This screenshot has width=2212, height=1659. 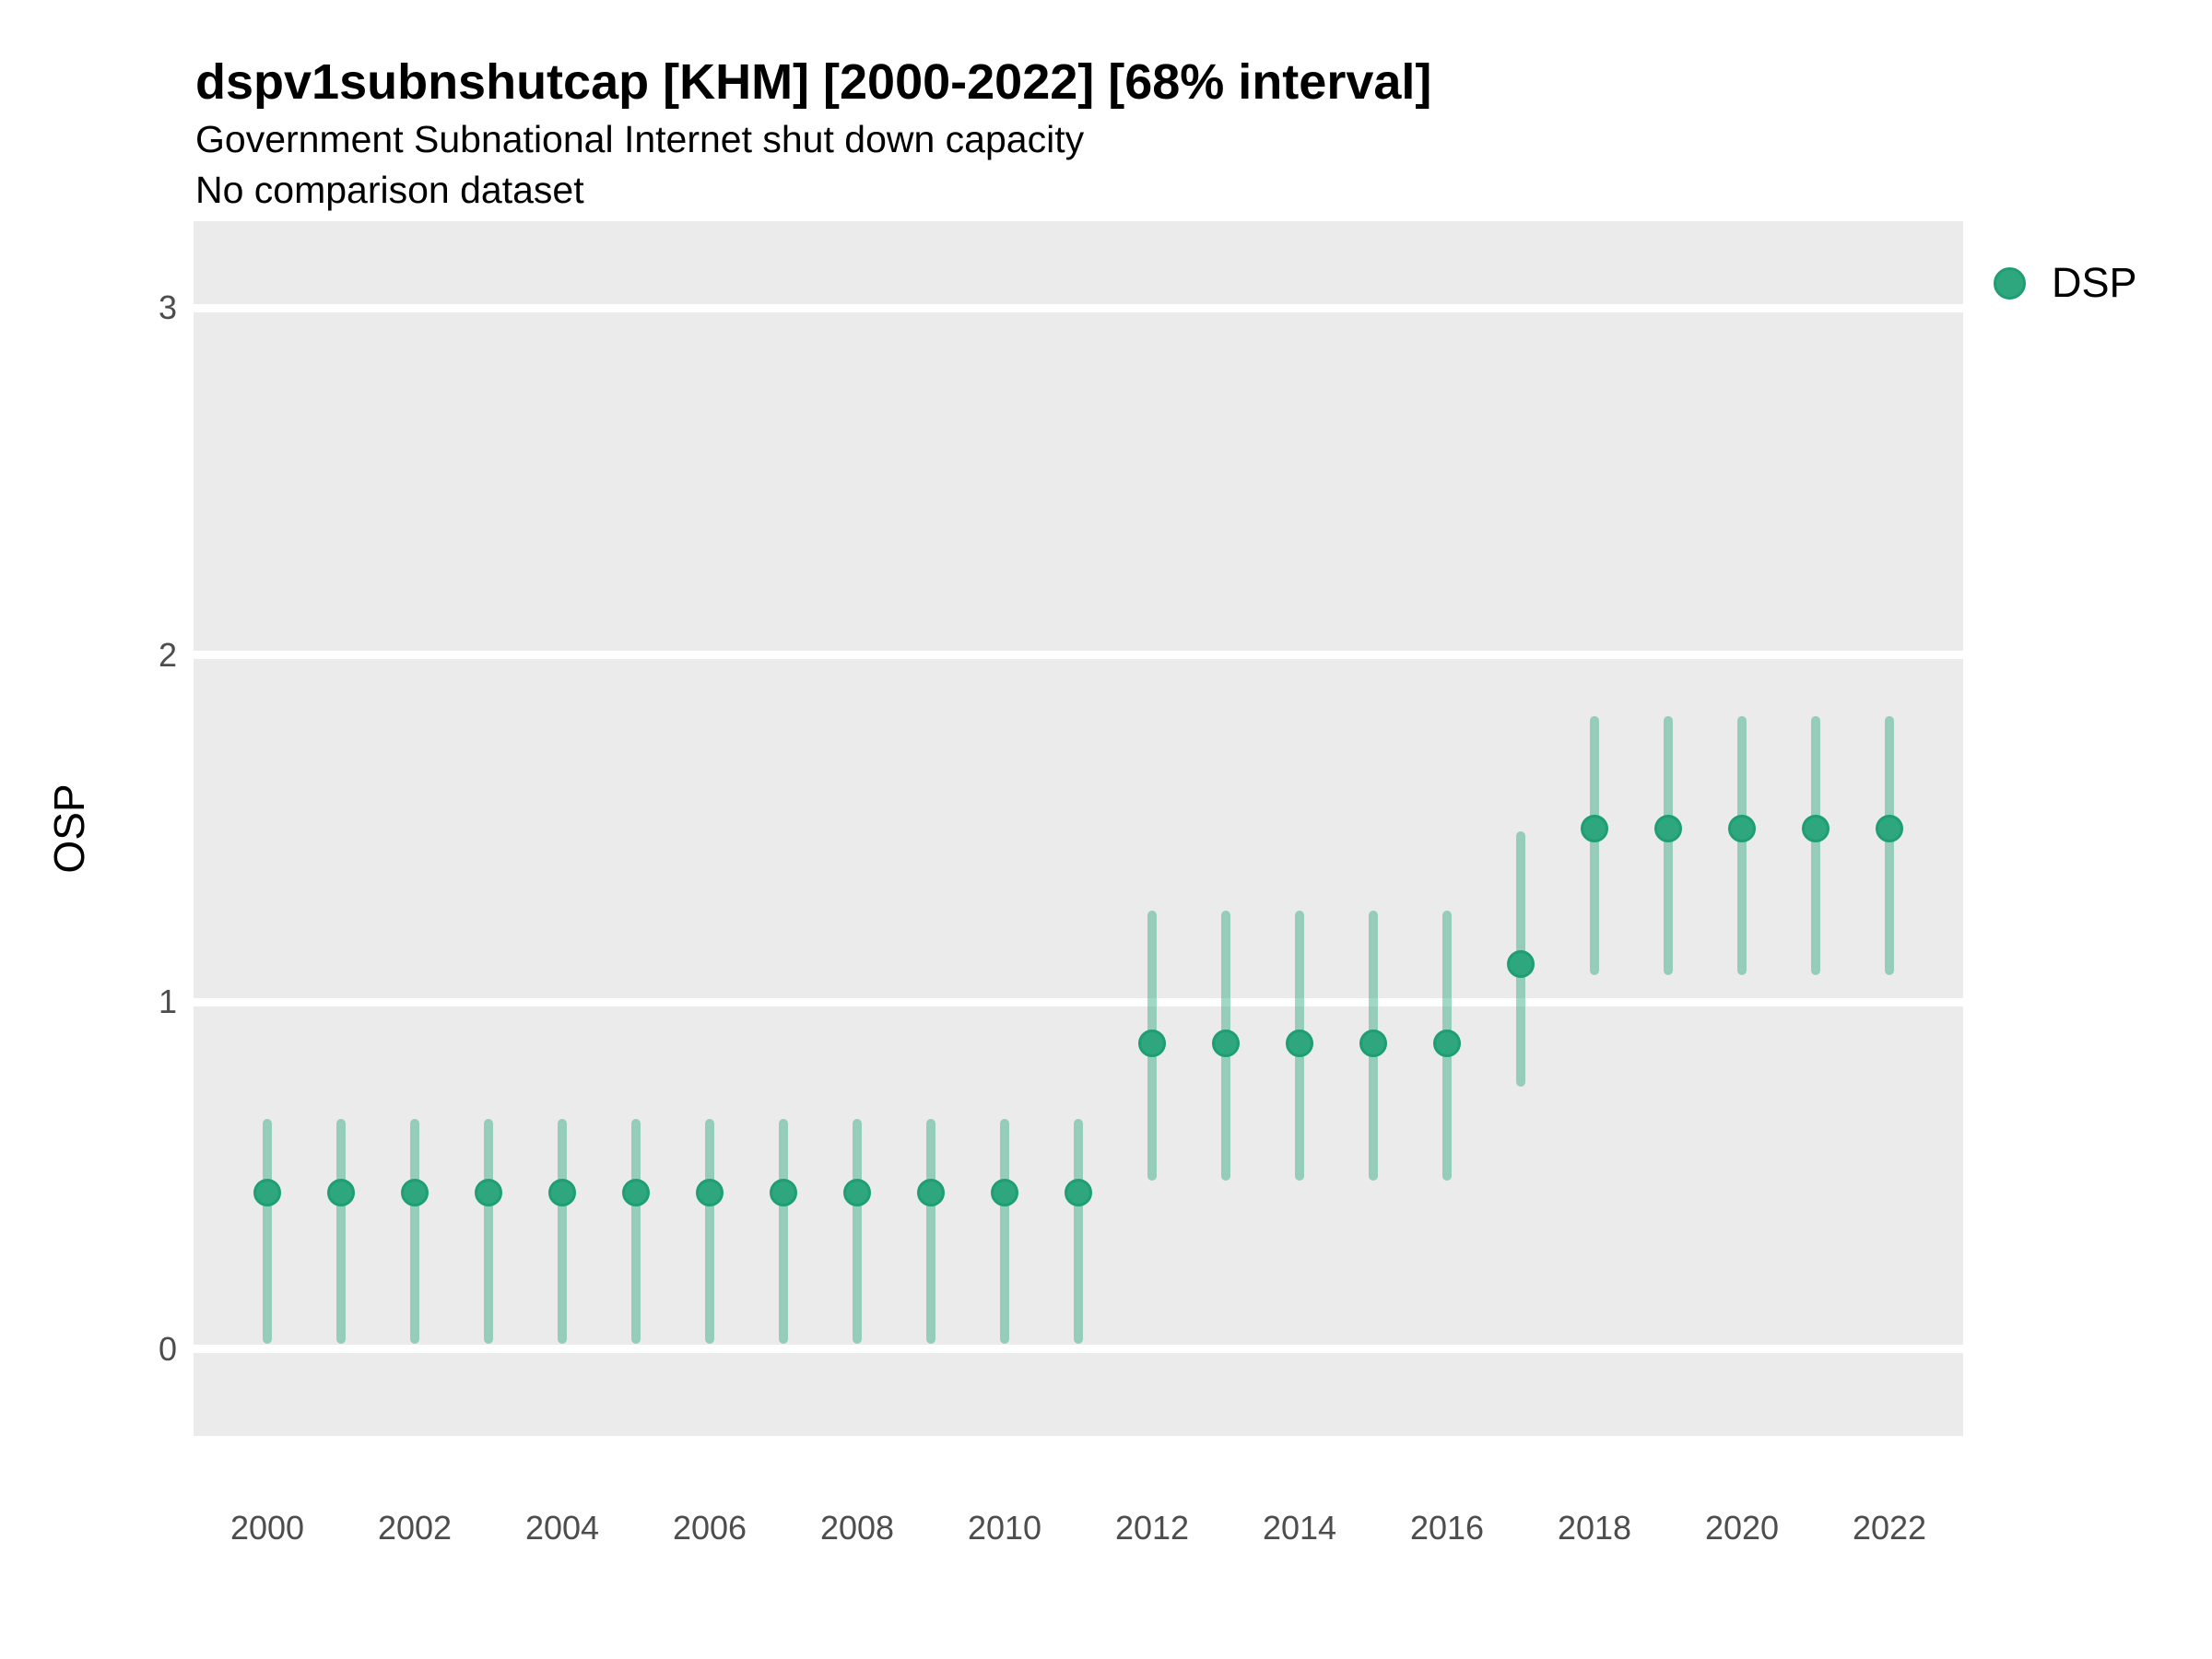 I want to click on x-tick-label: 2006, so click(x=709, y=1528).